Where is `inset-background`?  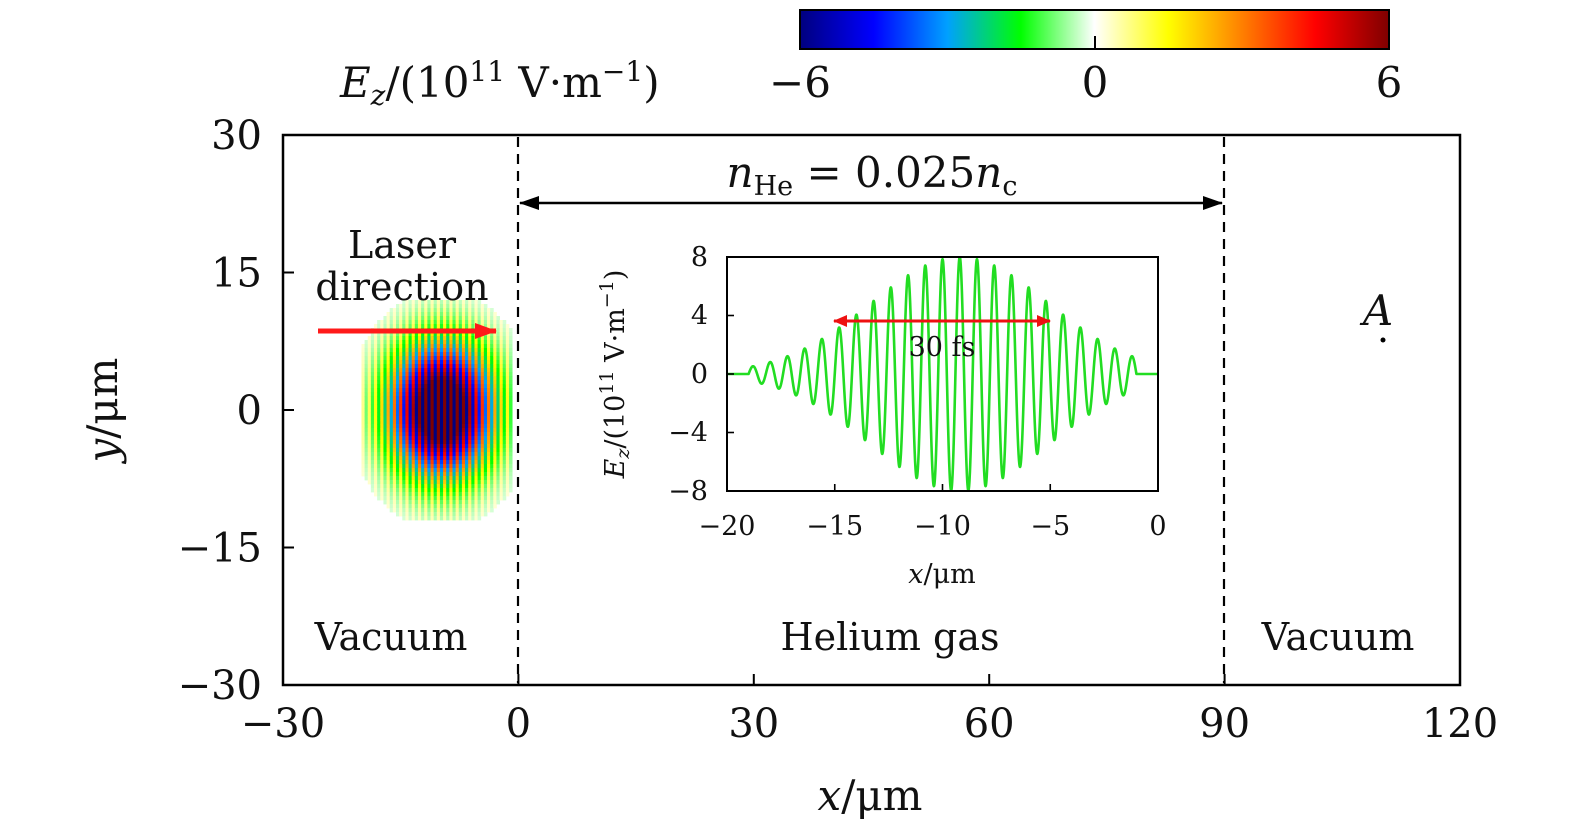 inset-background is located at coordinates (942, 374).